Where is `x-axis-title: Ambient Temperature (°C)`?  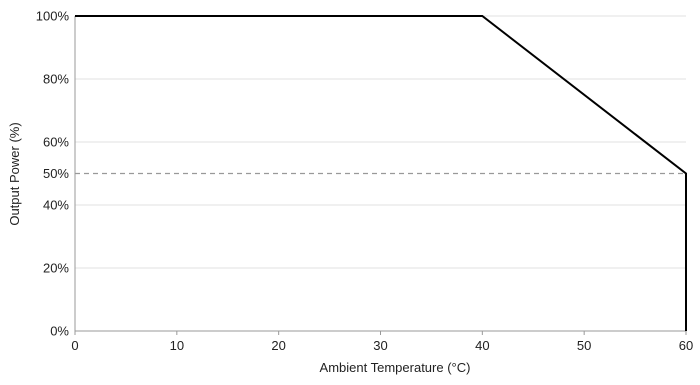 x-axis-title: Ambient Temperature (°C) is located at coordinates (395, 367).